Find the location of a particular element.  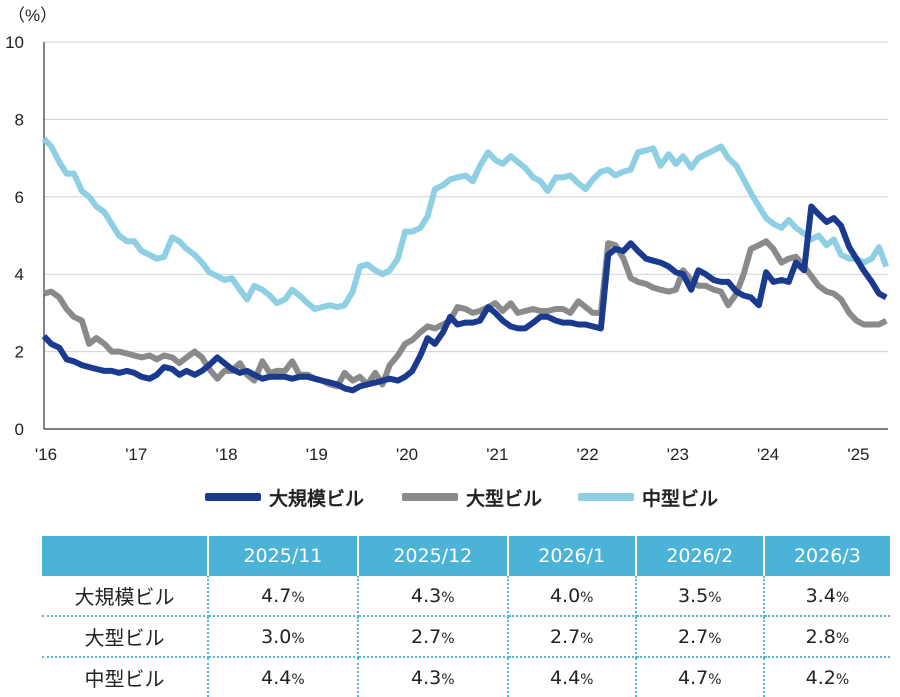

legend-item-large: 大型ビル is located at coordinates (472, 497).